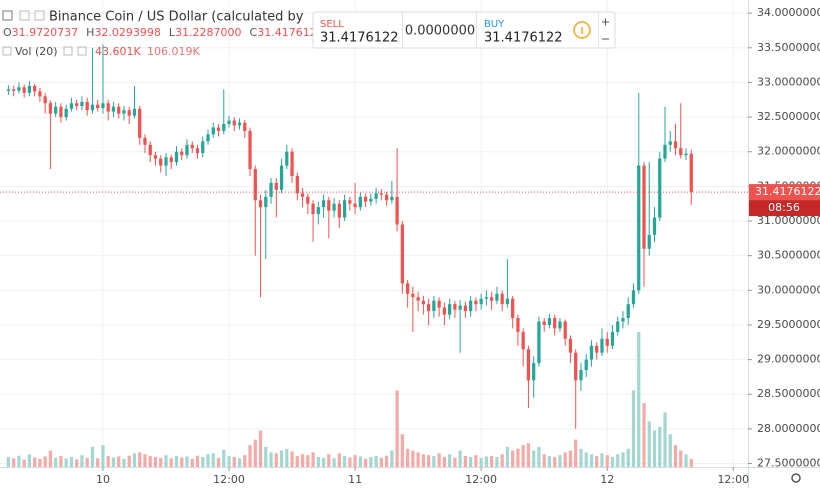 This screenshot has height=488, width=820. Describe the element at coordinates (68, 51) in the screenshot. I see `volume-settings-icon` at that location.